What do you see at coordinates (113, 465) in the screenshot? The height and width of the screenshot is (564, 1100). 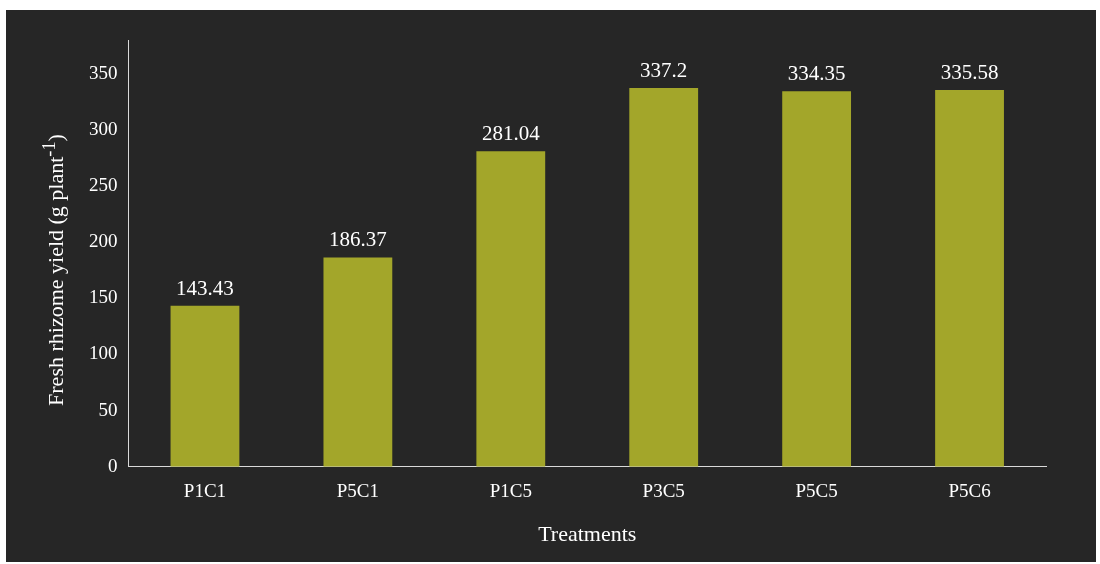 I see `y-tick-label: 0` at bounding box center [113, 465].